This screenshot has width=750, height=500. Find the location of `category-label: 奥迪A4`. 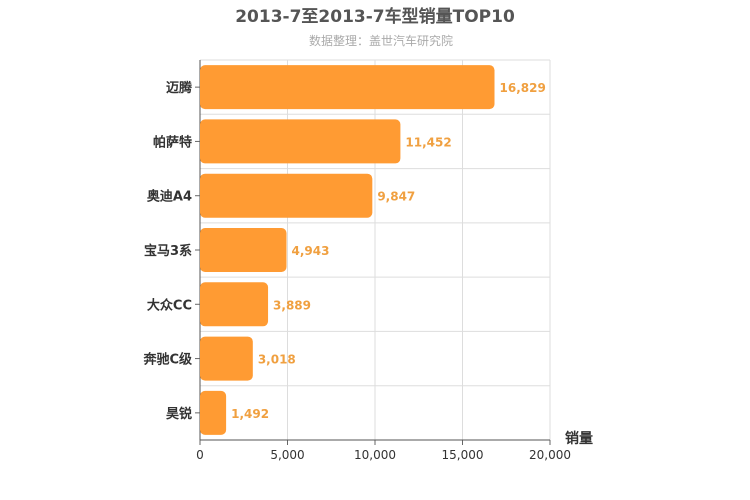

category-label: 奥迪A4 is located at coordinates (169, 197).